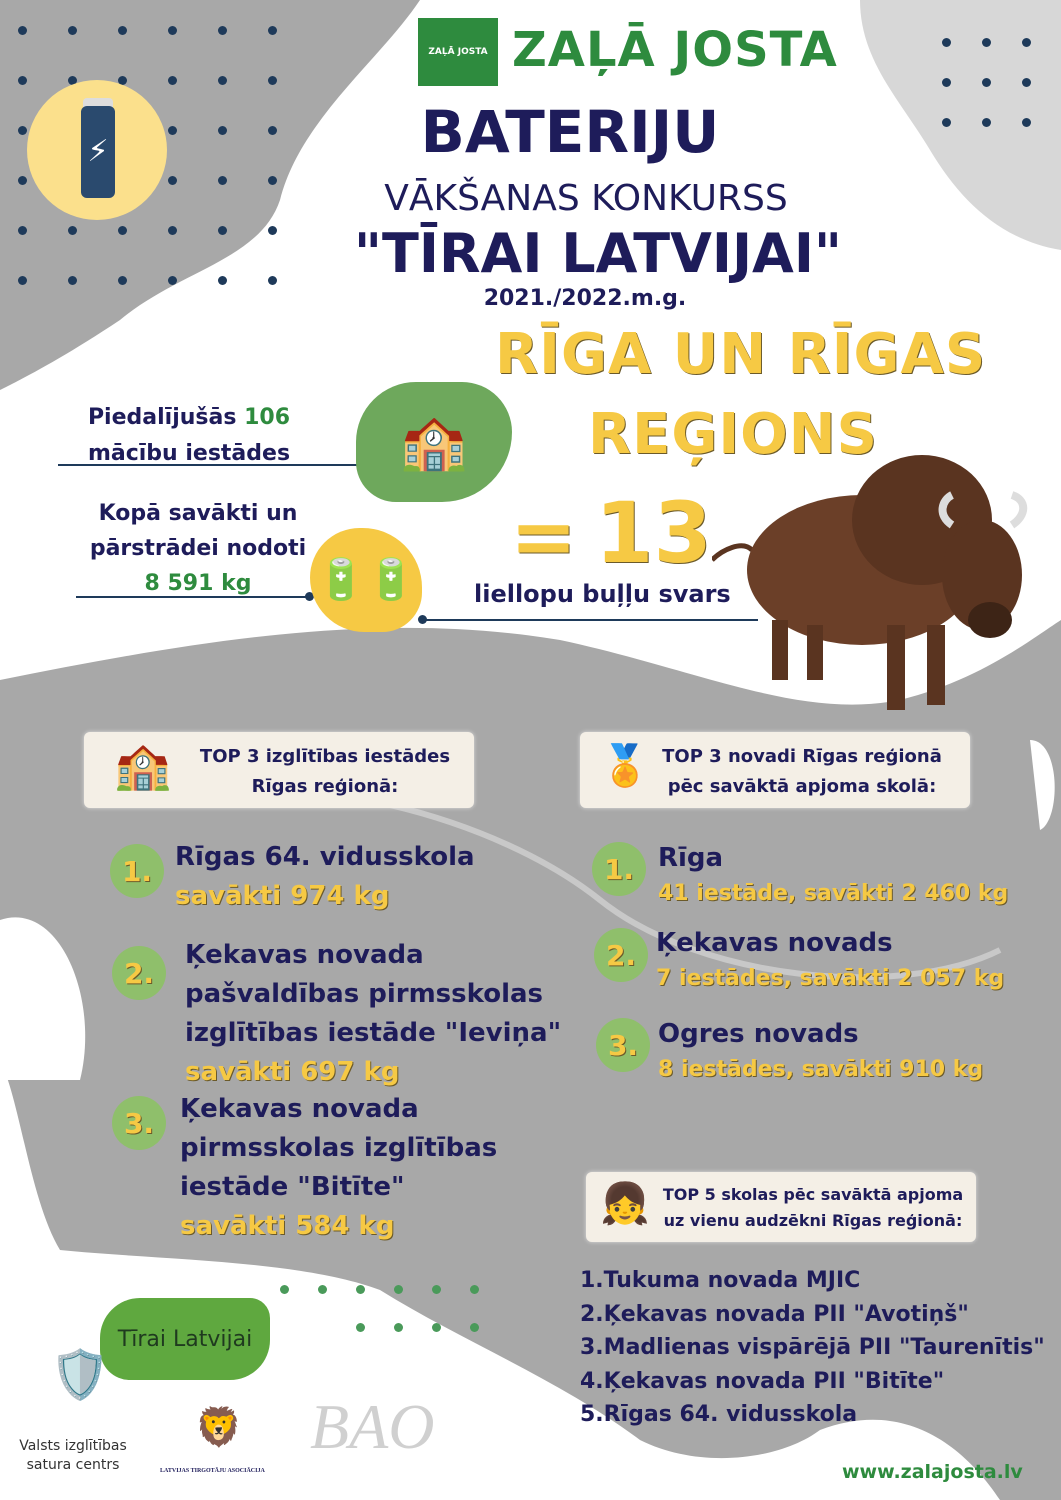 The width and height of the screenshot is (1061, 1500). Describe the element at coordinates (870, 582) in the screenshot. I see `bull-illustration` at that location.